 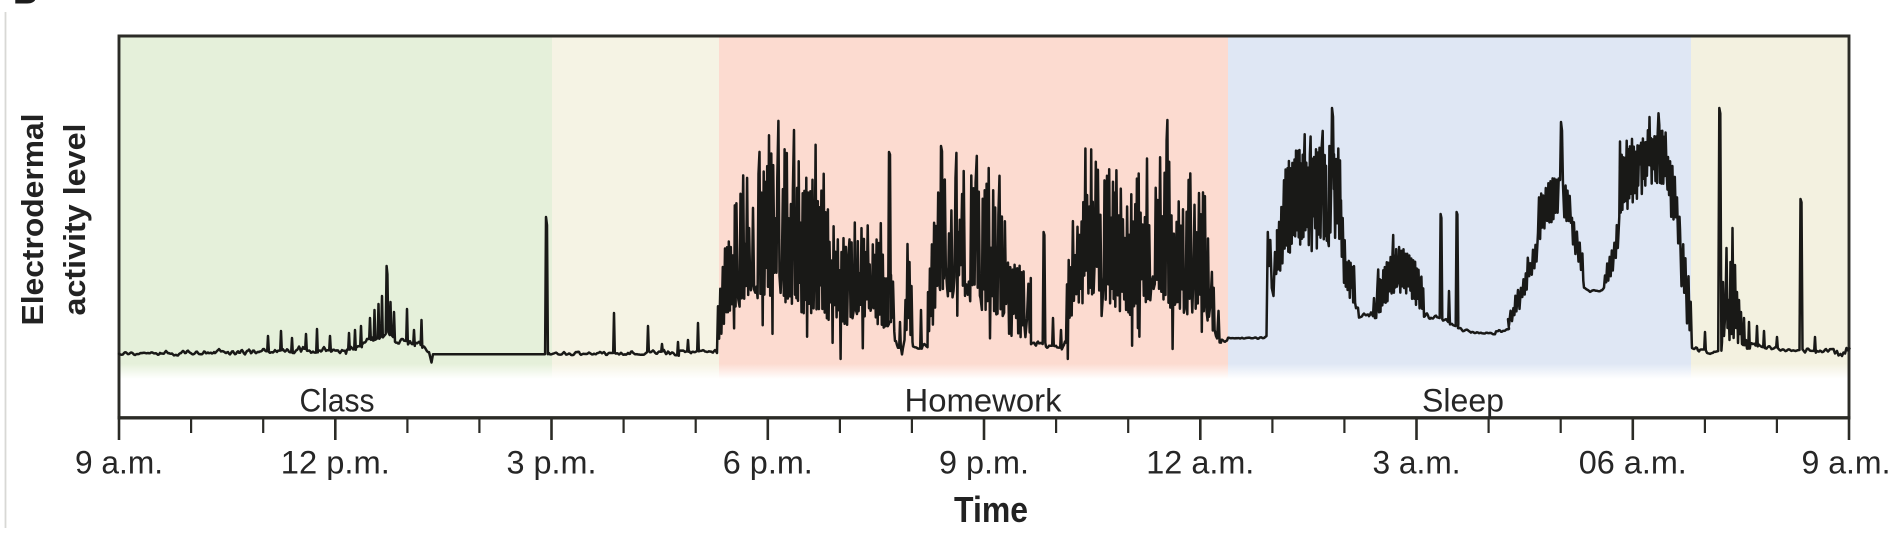 What do you see at coordinates (1463, 401) in the screenshot?
I see `svg-text: Sleep` at bounding box center [1463, 401].